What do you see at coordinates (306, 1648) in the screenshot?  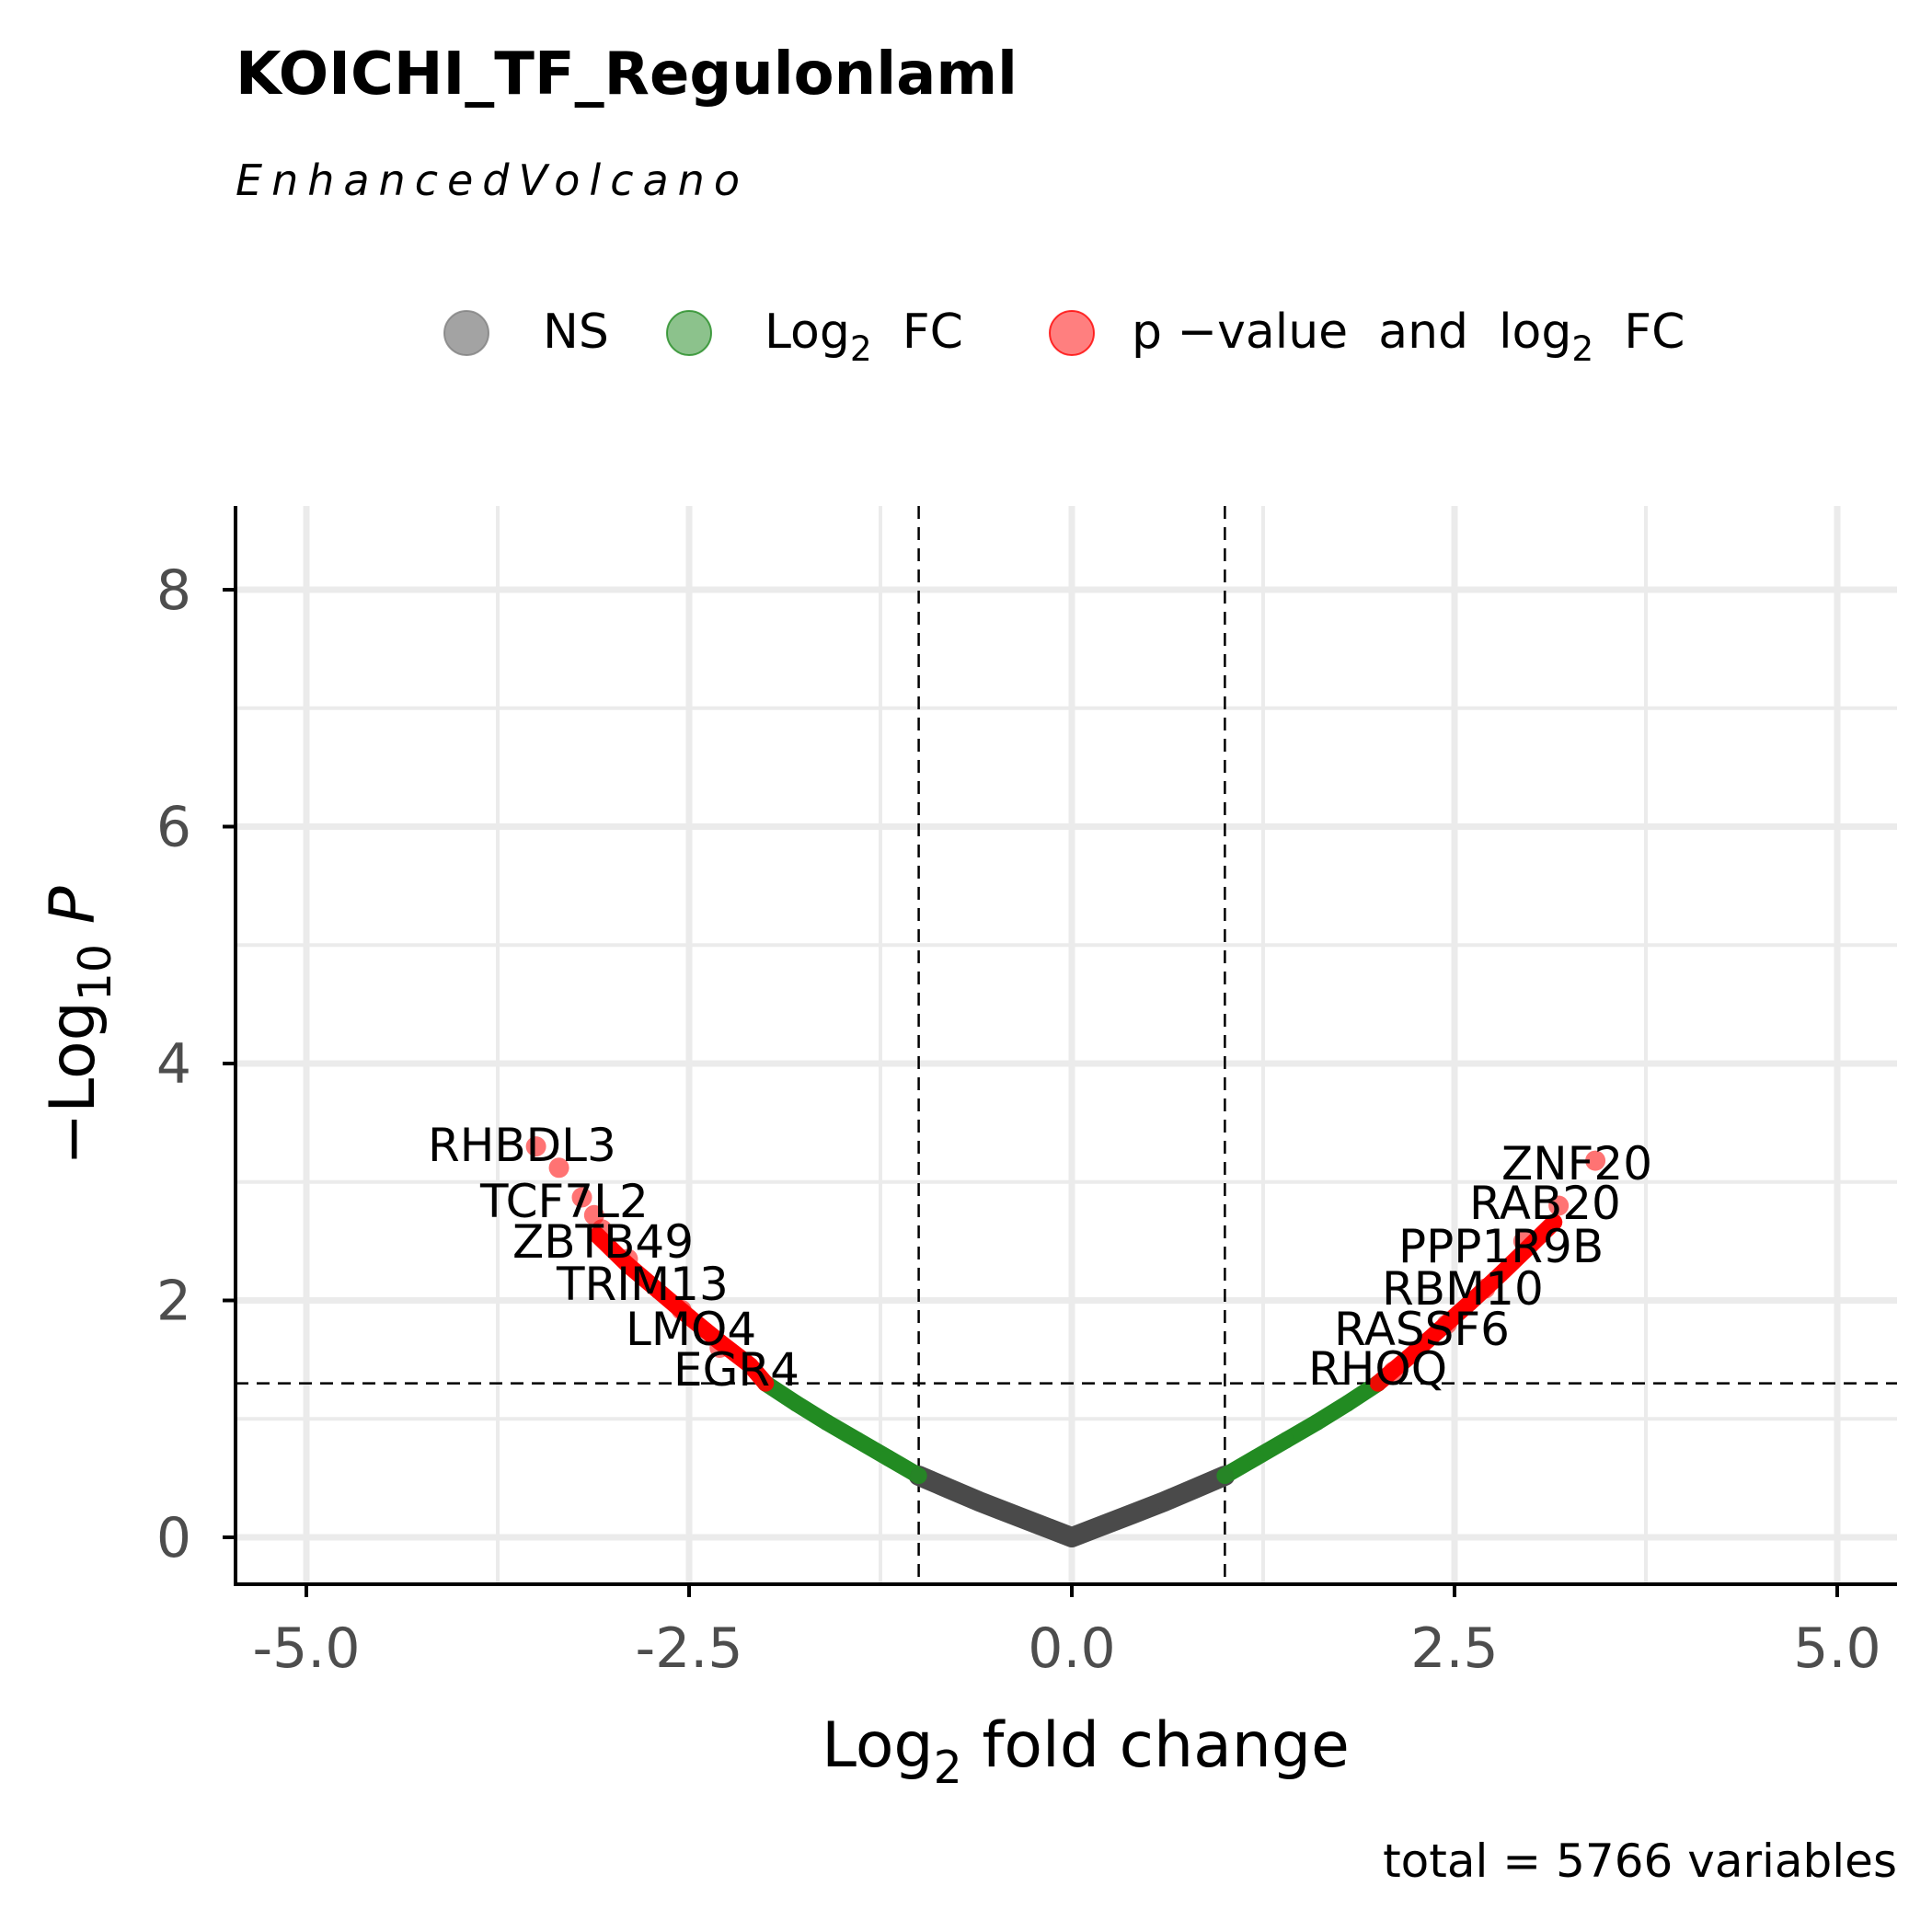 I see `x-tick-label: -5.0` at bounding box center [306, 1648].